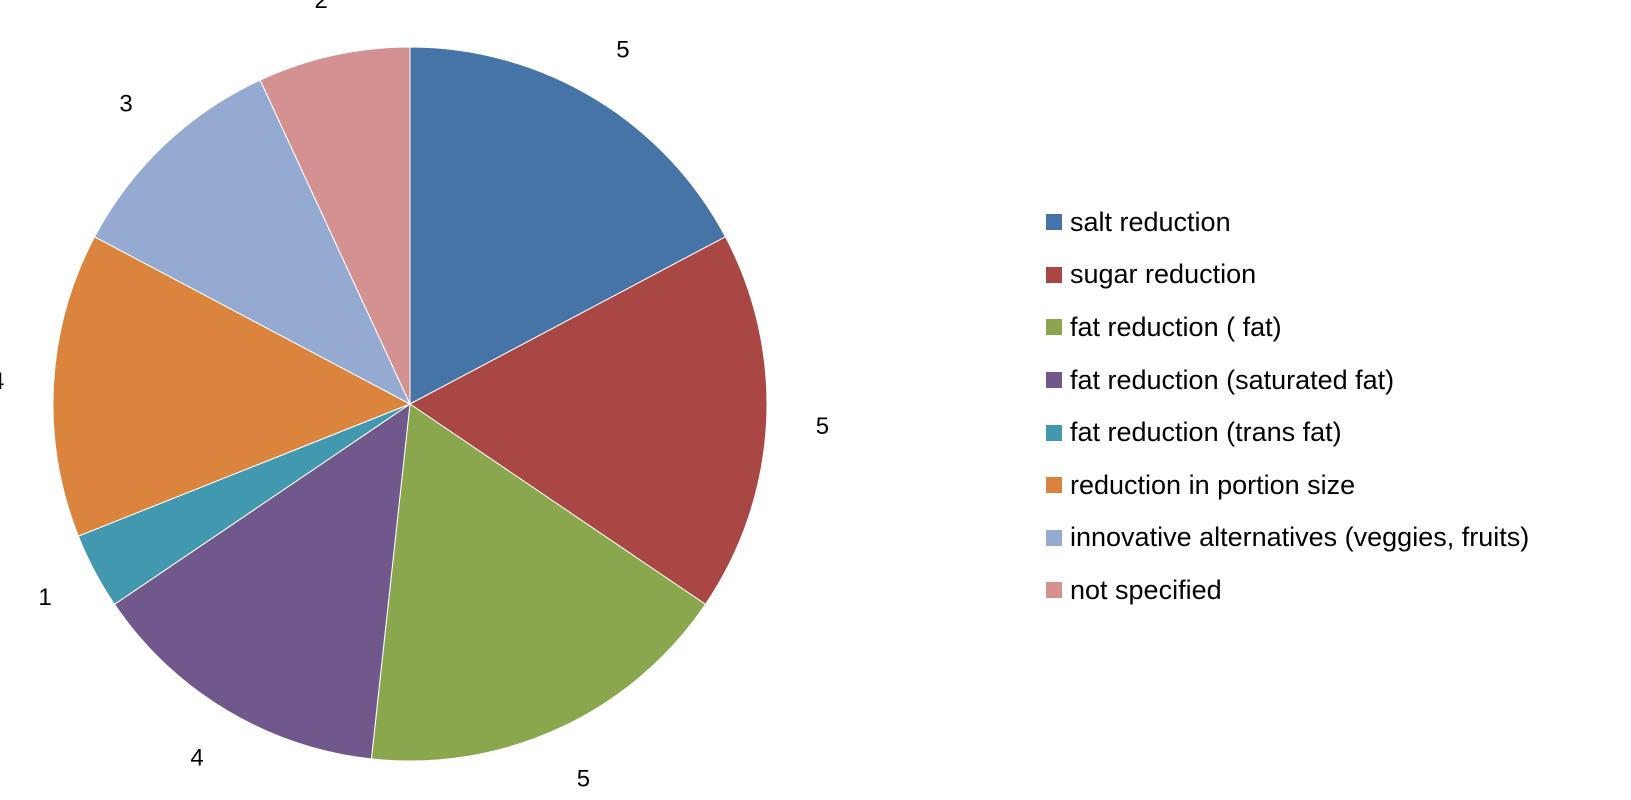 Image resolution: width=1631 pixels, height=800 pixels. I want to click on legend-item-6: reduction in portion size, so click(1336, 485).